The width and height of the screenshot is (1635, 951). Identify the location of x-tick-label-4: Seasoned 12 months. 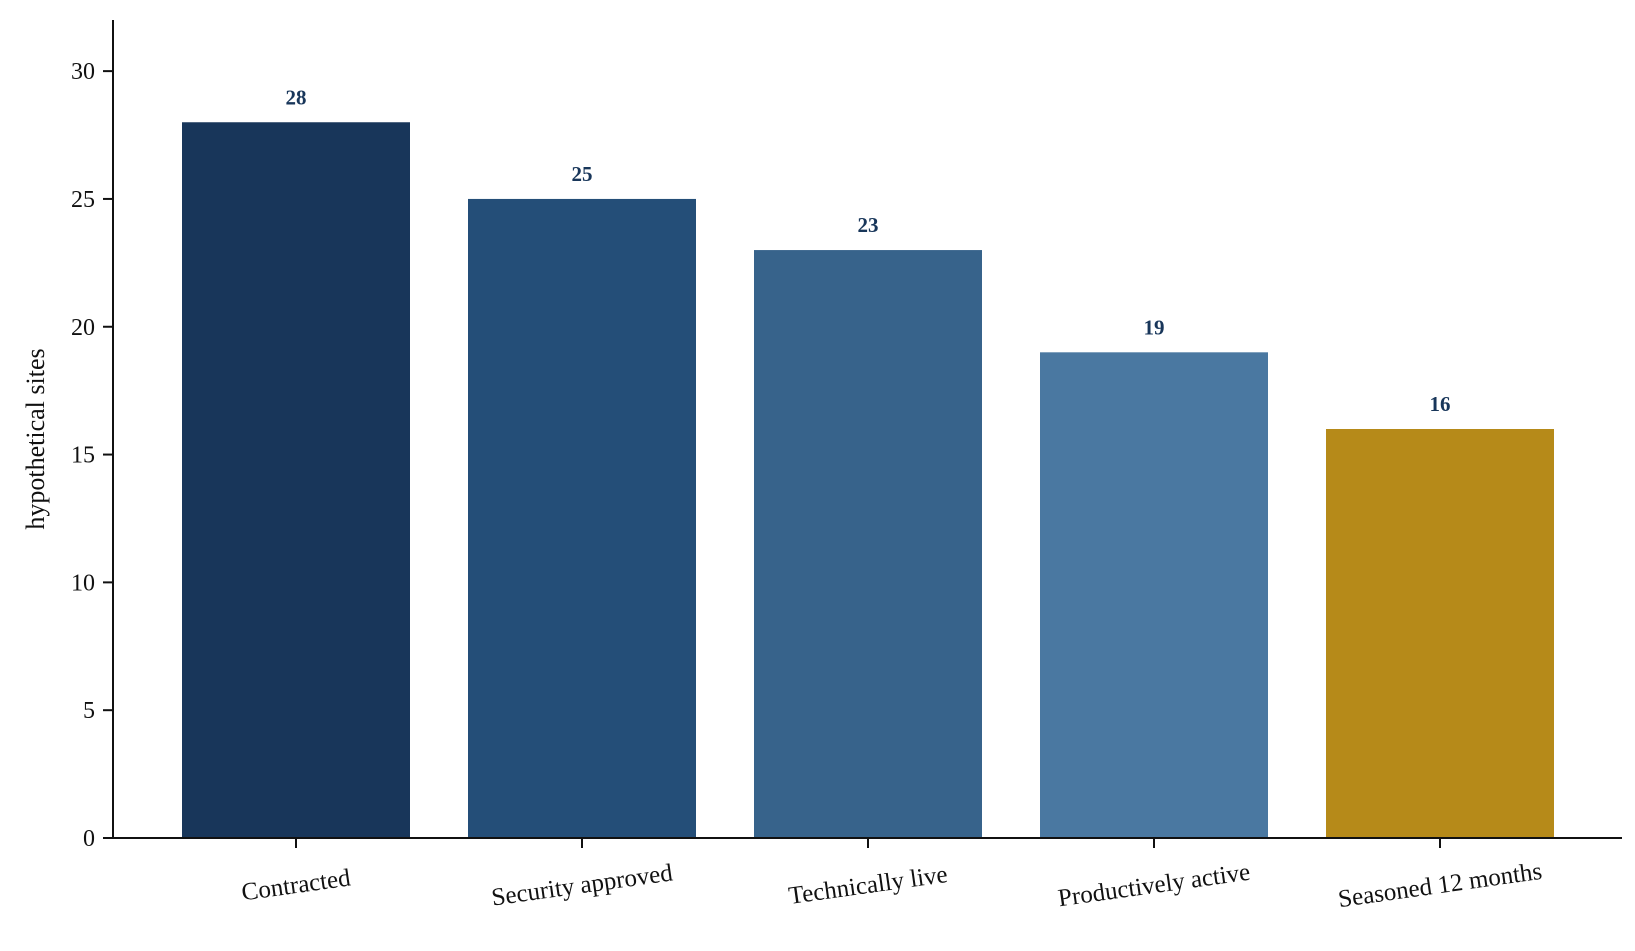
(1439, 885).